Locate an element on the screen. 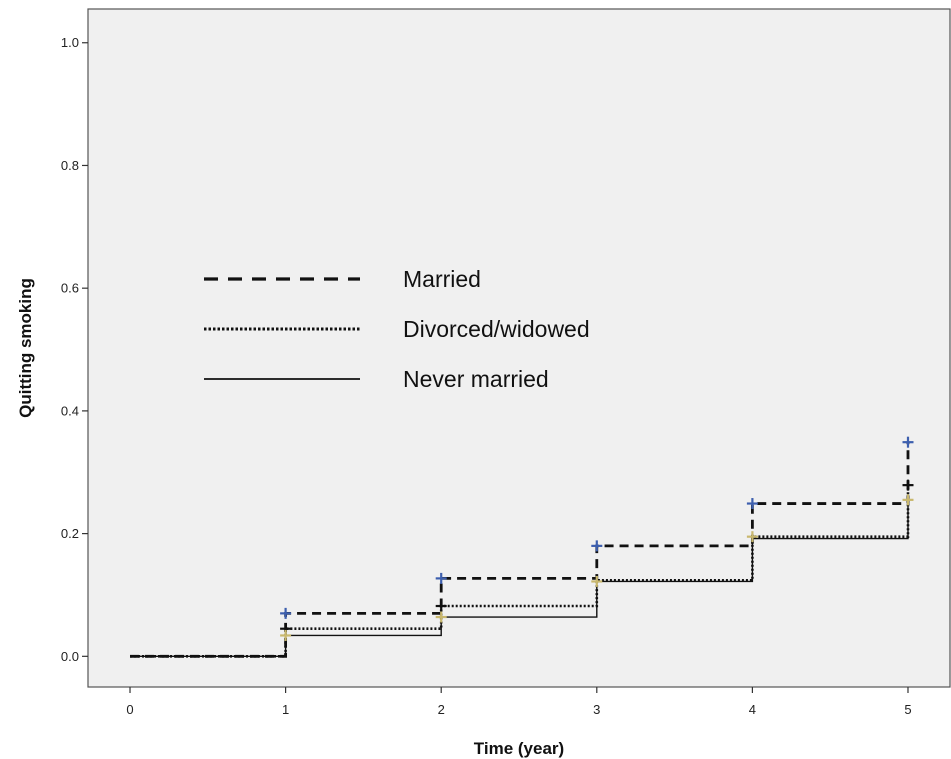 This screenshot has width=951, height=759. legend: Married Divorced/widowed Never married is located at coordinates (397, 329).